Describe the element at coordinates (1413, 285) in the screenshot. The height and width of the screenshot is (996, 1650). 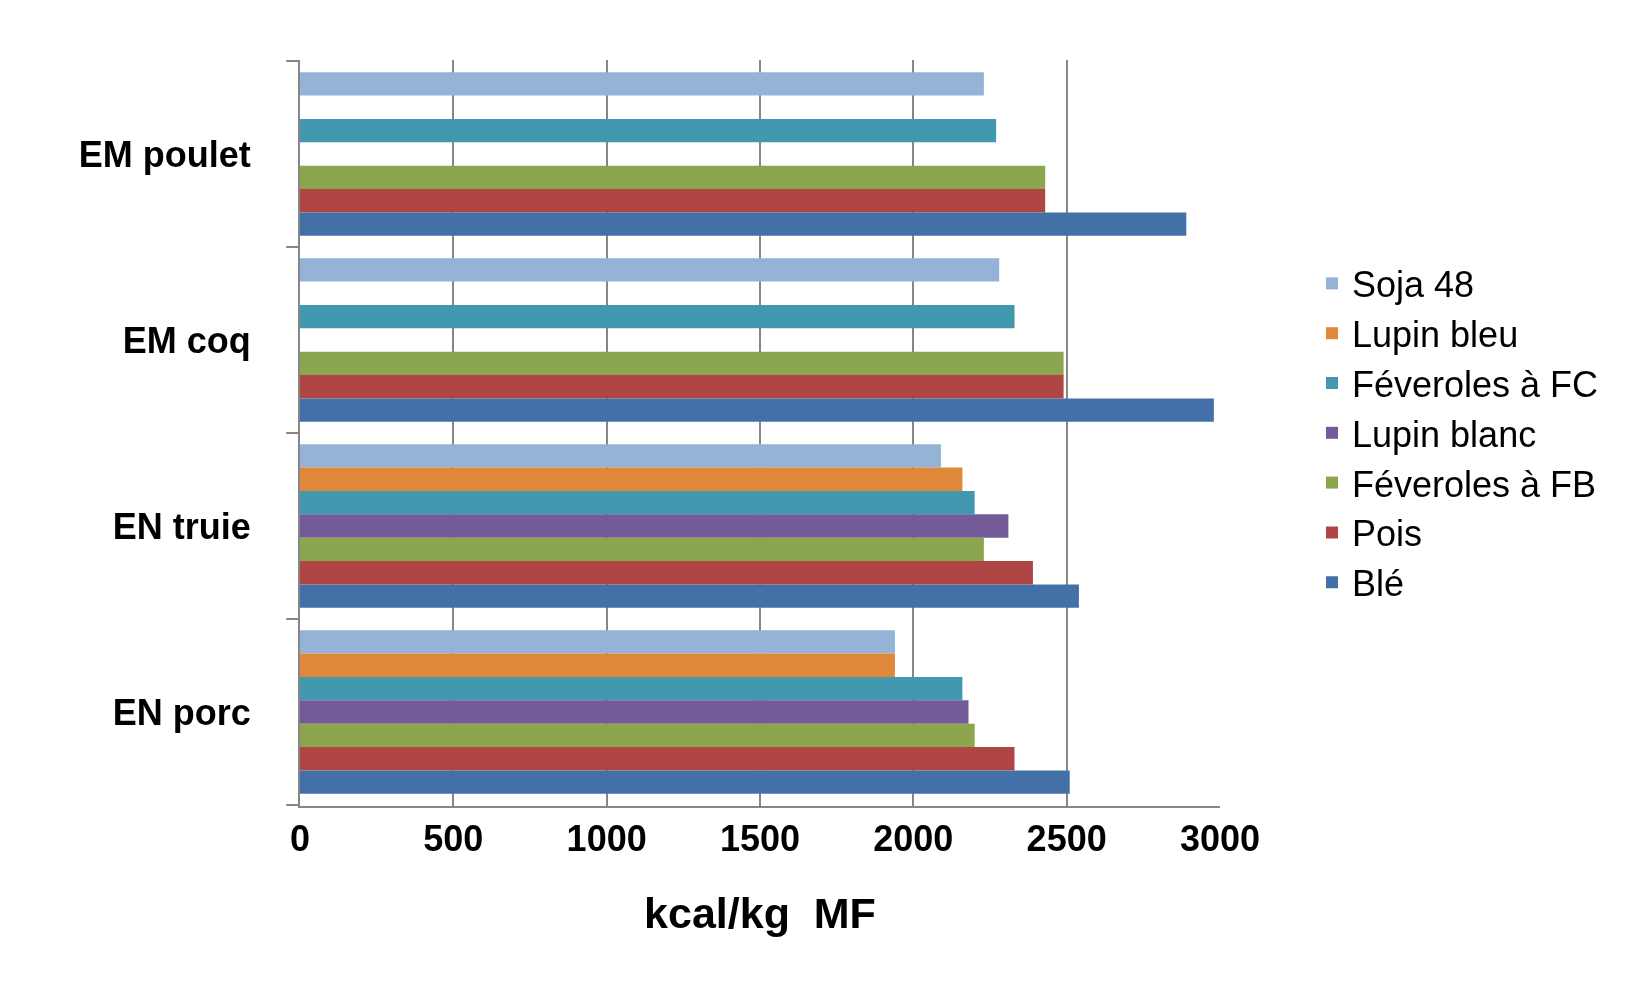
I see `legend-label: Soja 48` at that location.